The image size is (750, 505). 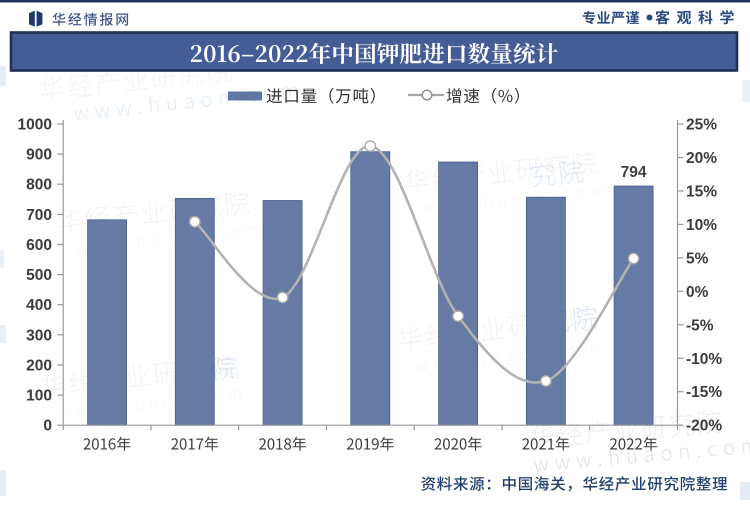 I want to click on svg-text: 0%, so click(x=697, y=292).